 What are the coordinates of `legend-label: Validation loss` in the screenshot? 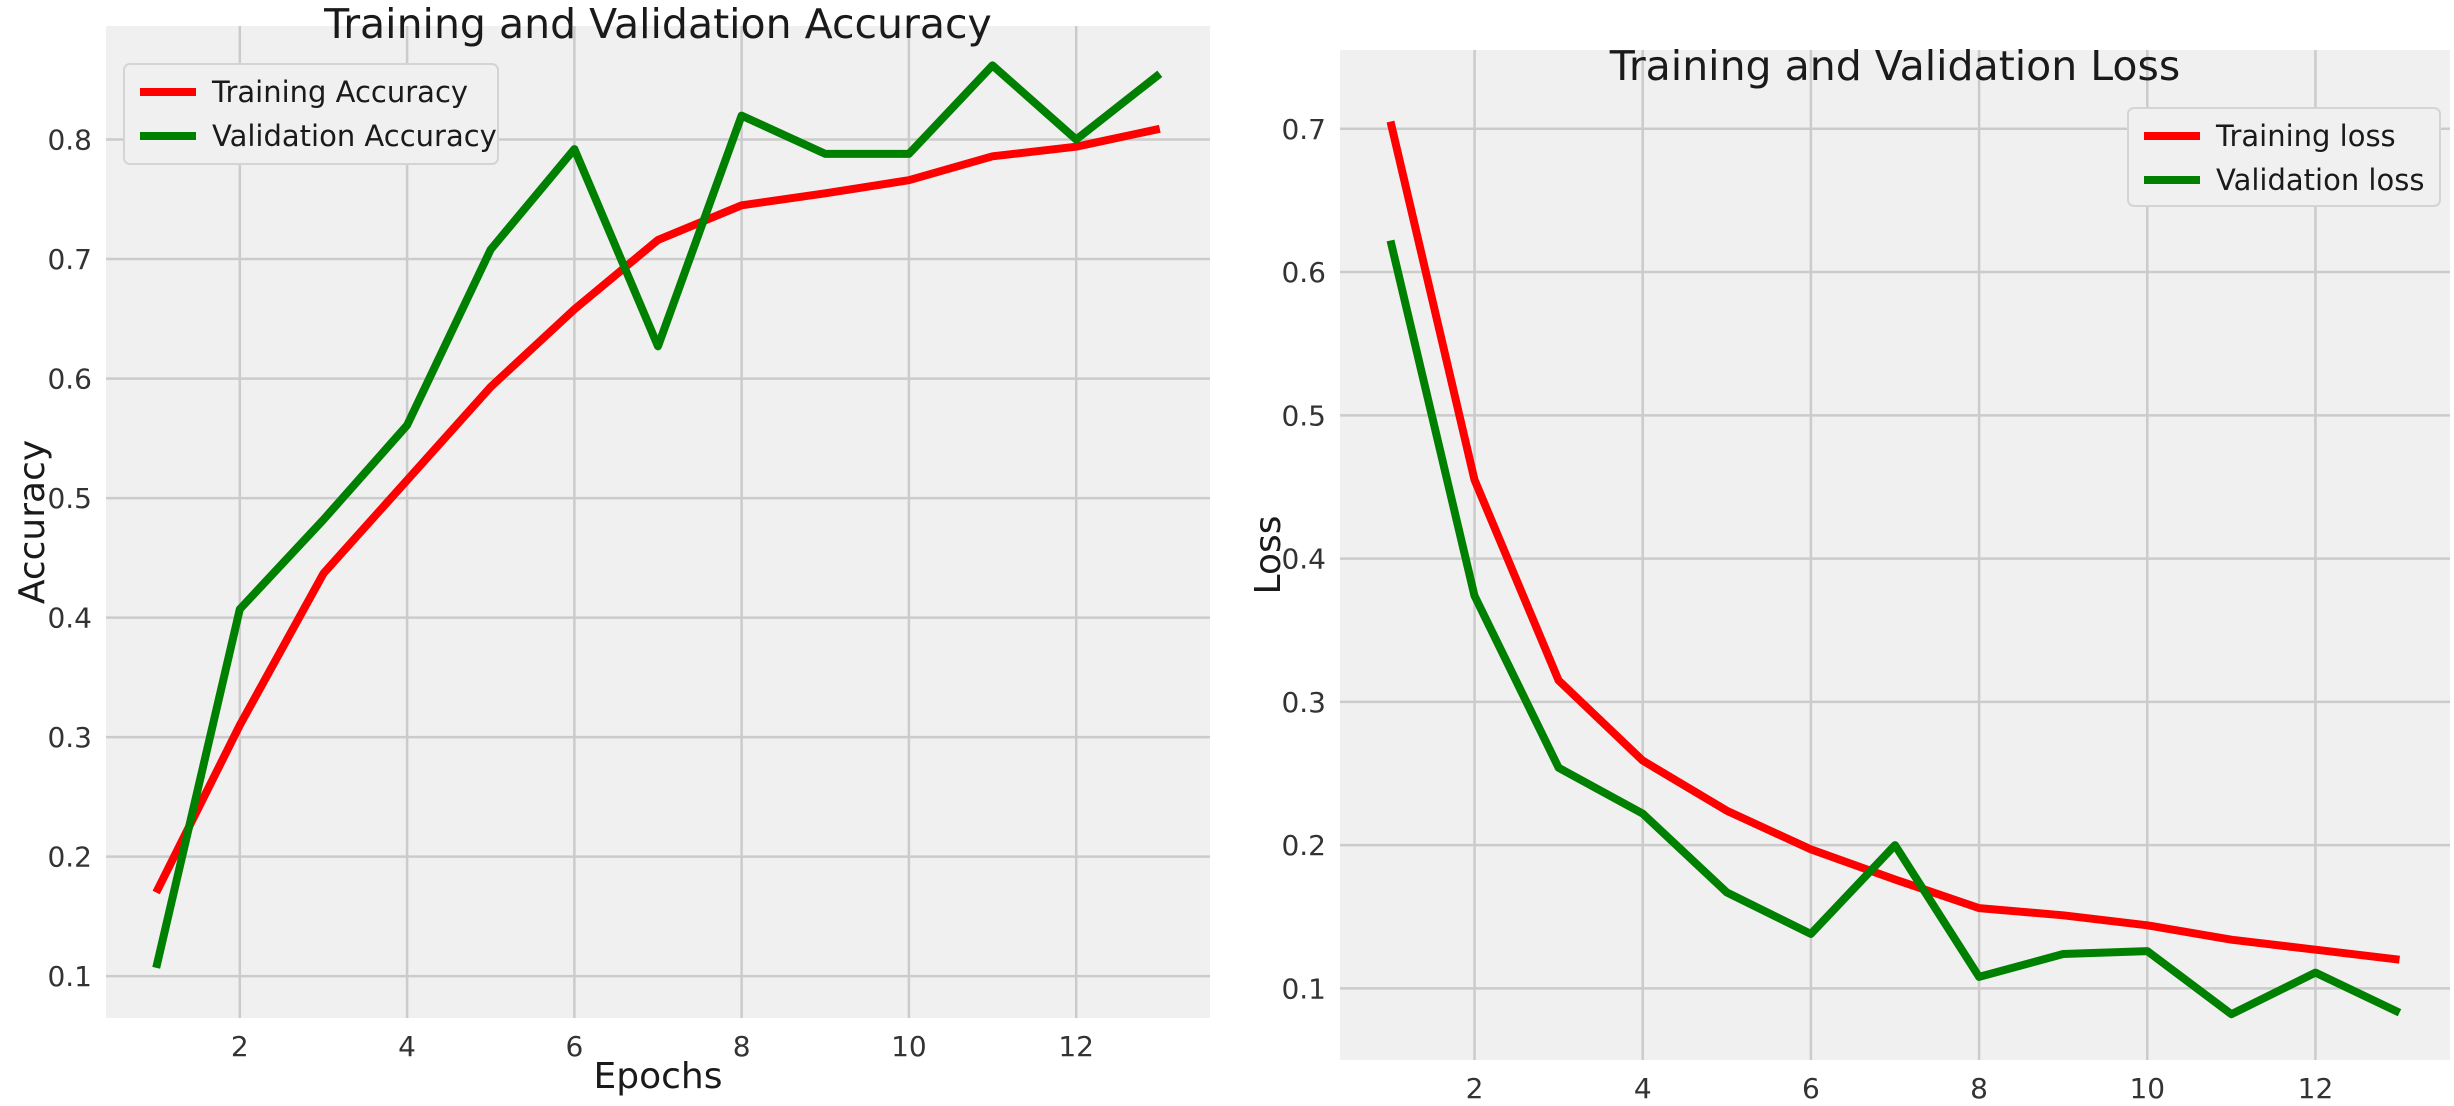 It's located at (2320, 180).